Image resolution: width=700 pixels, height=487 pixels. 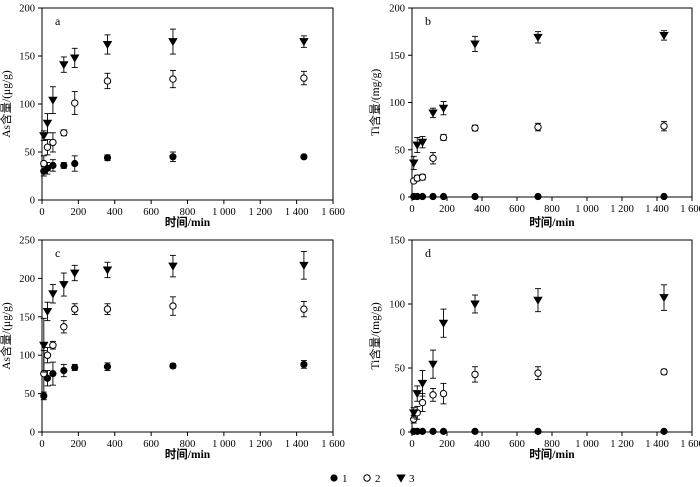 What do you see at coordinates (428, 21) in the screenshot?
I see `panel-label: b` at bounding box center [428, 21].